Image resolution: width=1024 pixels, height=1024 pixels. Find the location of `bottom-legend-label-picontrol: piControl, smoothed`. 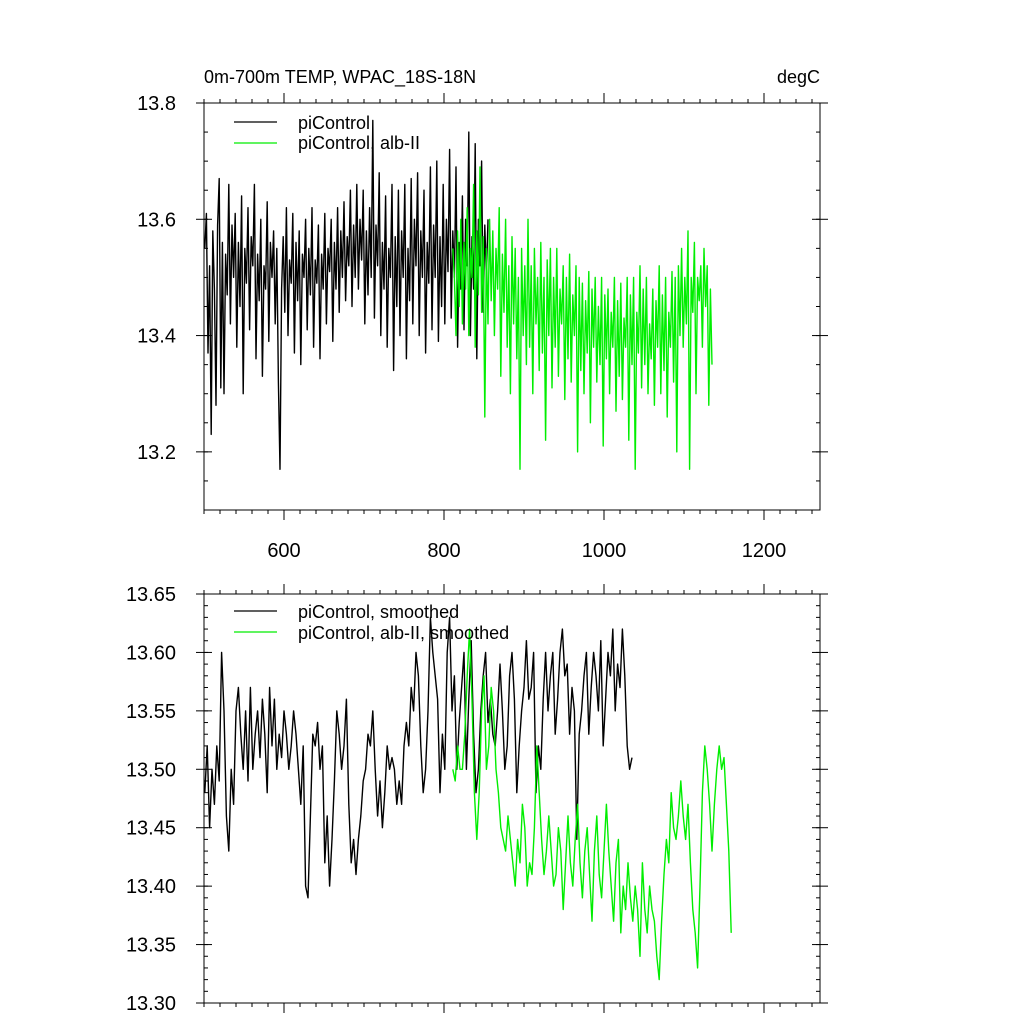

bottom-legend-label-picontrol: piControl, smoothed is located at coordinates (378, 612).